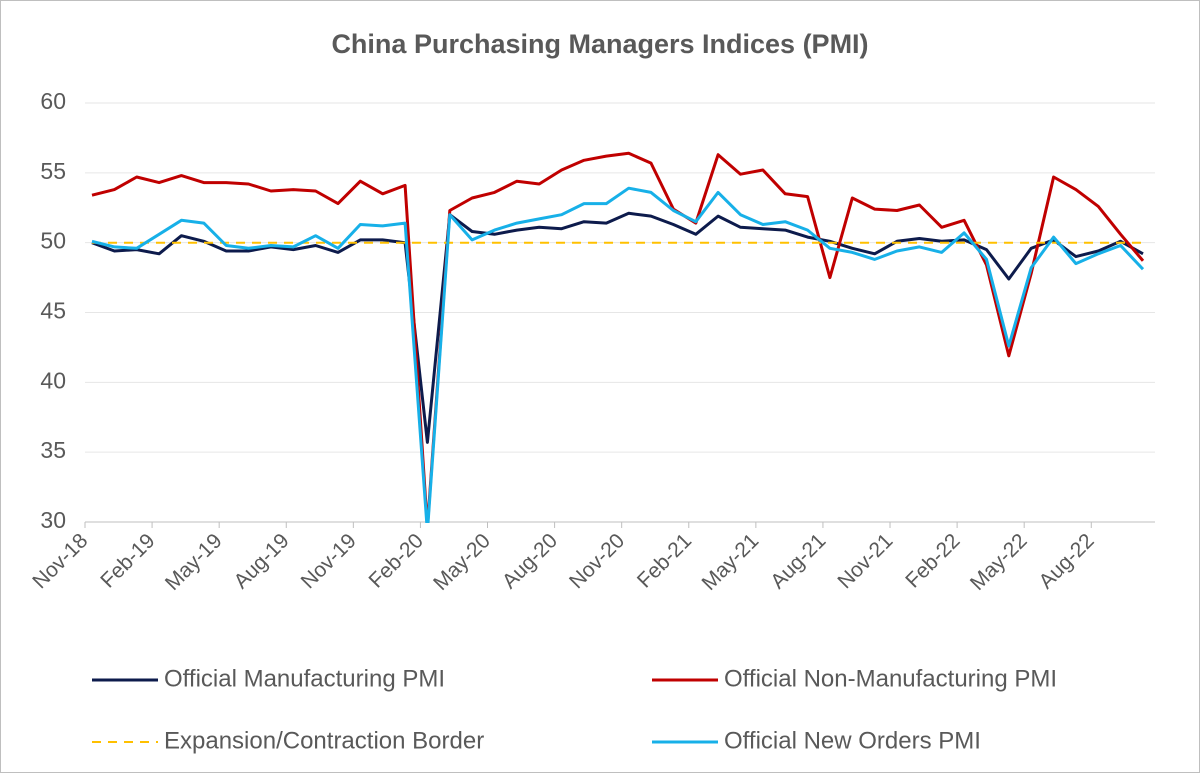 This screenshot has height=773, width=1200. Describe the element at coordinates (304, 678) in the screenshot. I see `legend-label: Official Manufacturing PMI` at that location.